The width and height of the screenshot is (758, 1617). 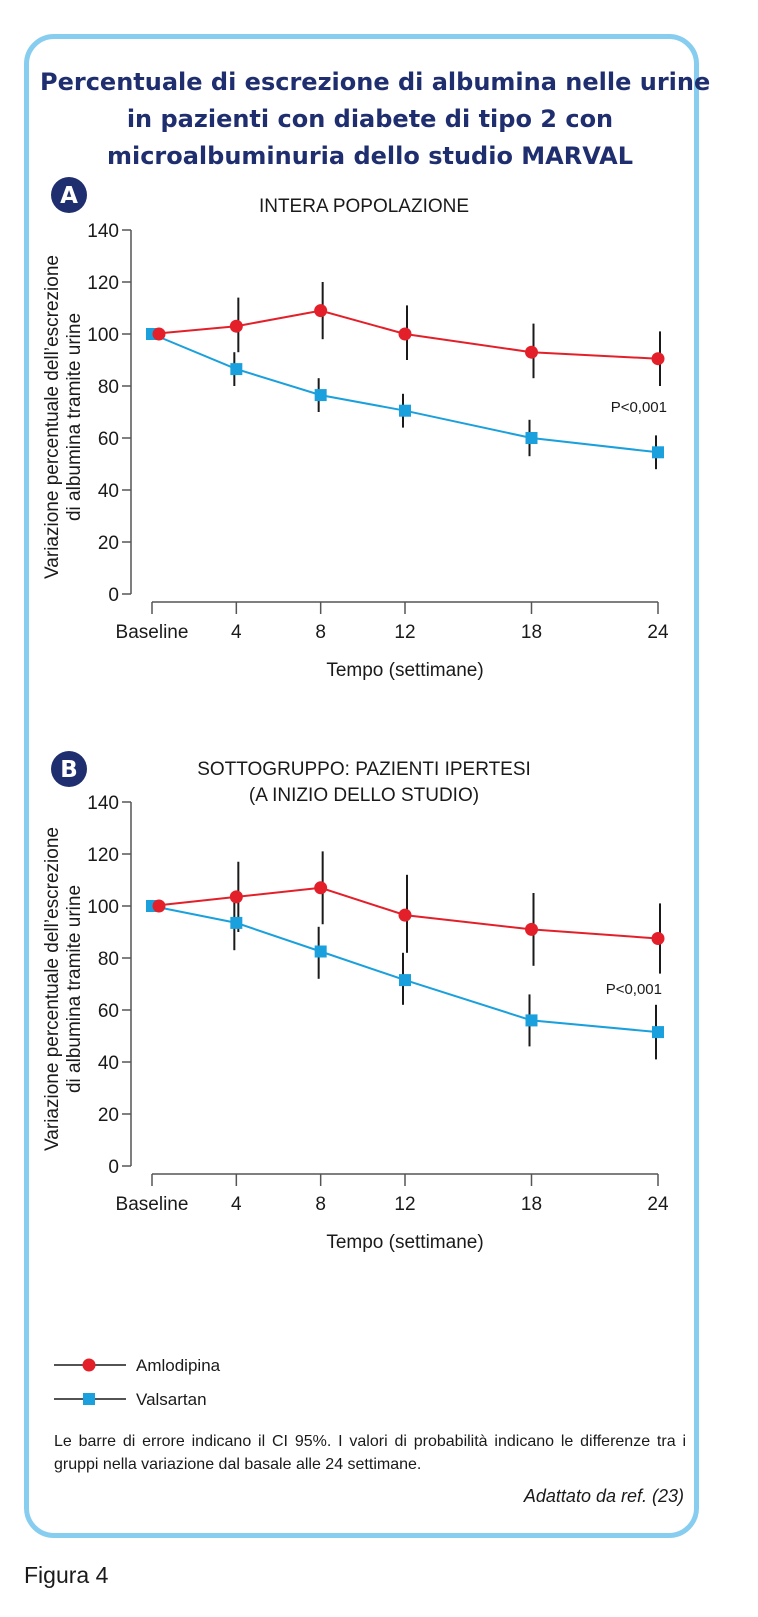 What do you see at coordinates (178, 1365) in the screenshot?
I see `legend-label-amlodipina: Amlodipina` at bounding box center [178, 1365].